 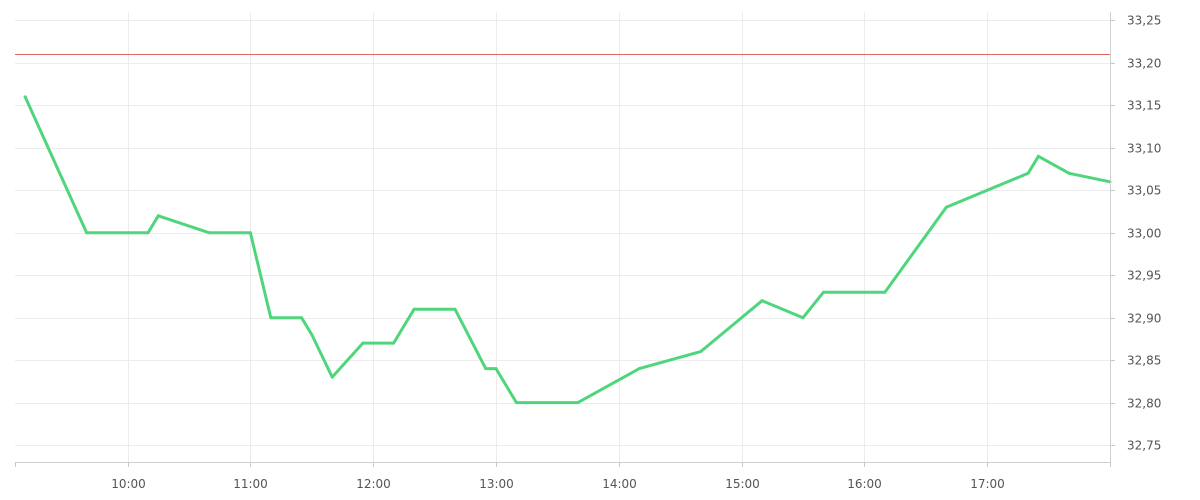 What do you see at coordinates (1144, 21) in the screenshot?
I see `y-tick-label: 33,25` at bounding box center [1144, 21].